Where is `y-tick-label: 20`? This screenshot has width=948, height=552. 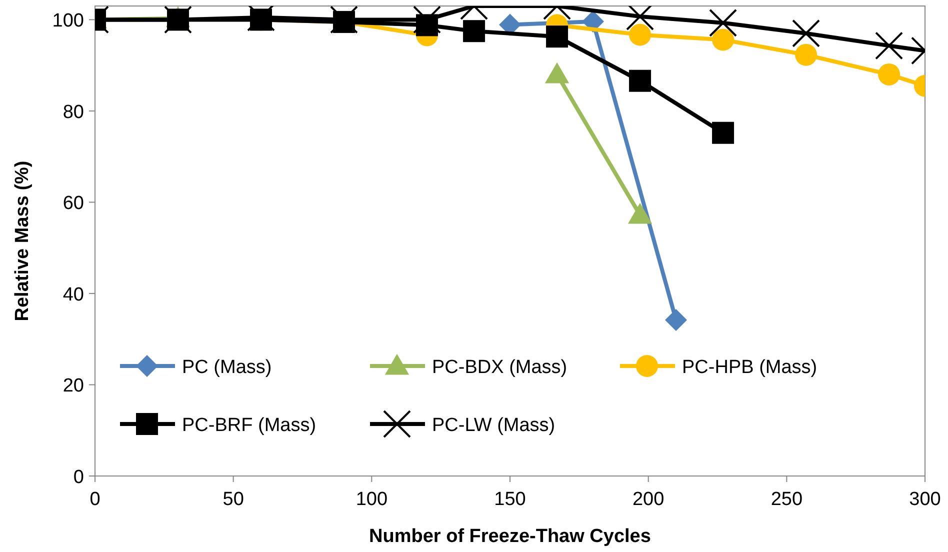 y-tick-label: 20 is located at coordinates (73, 386).